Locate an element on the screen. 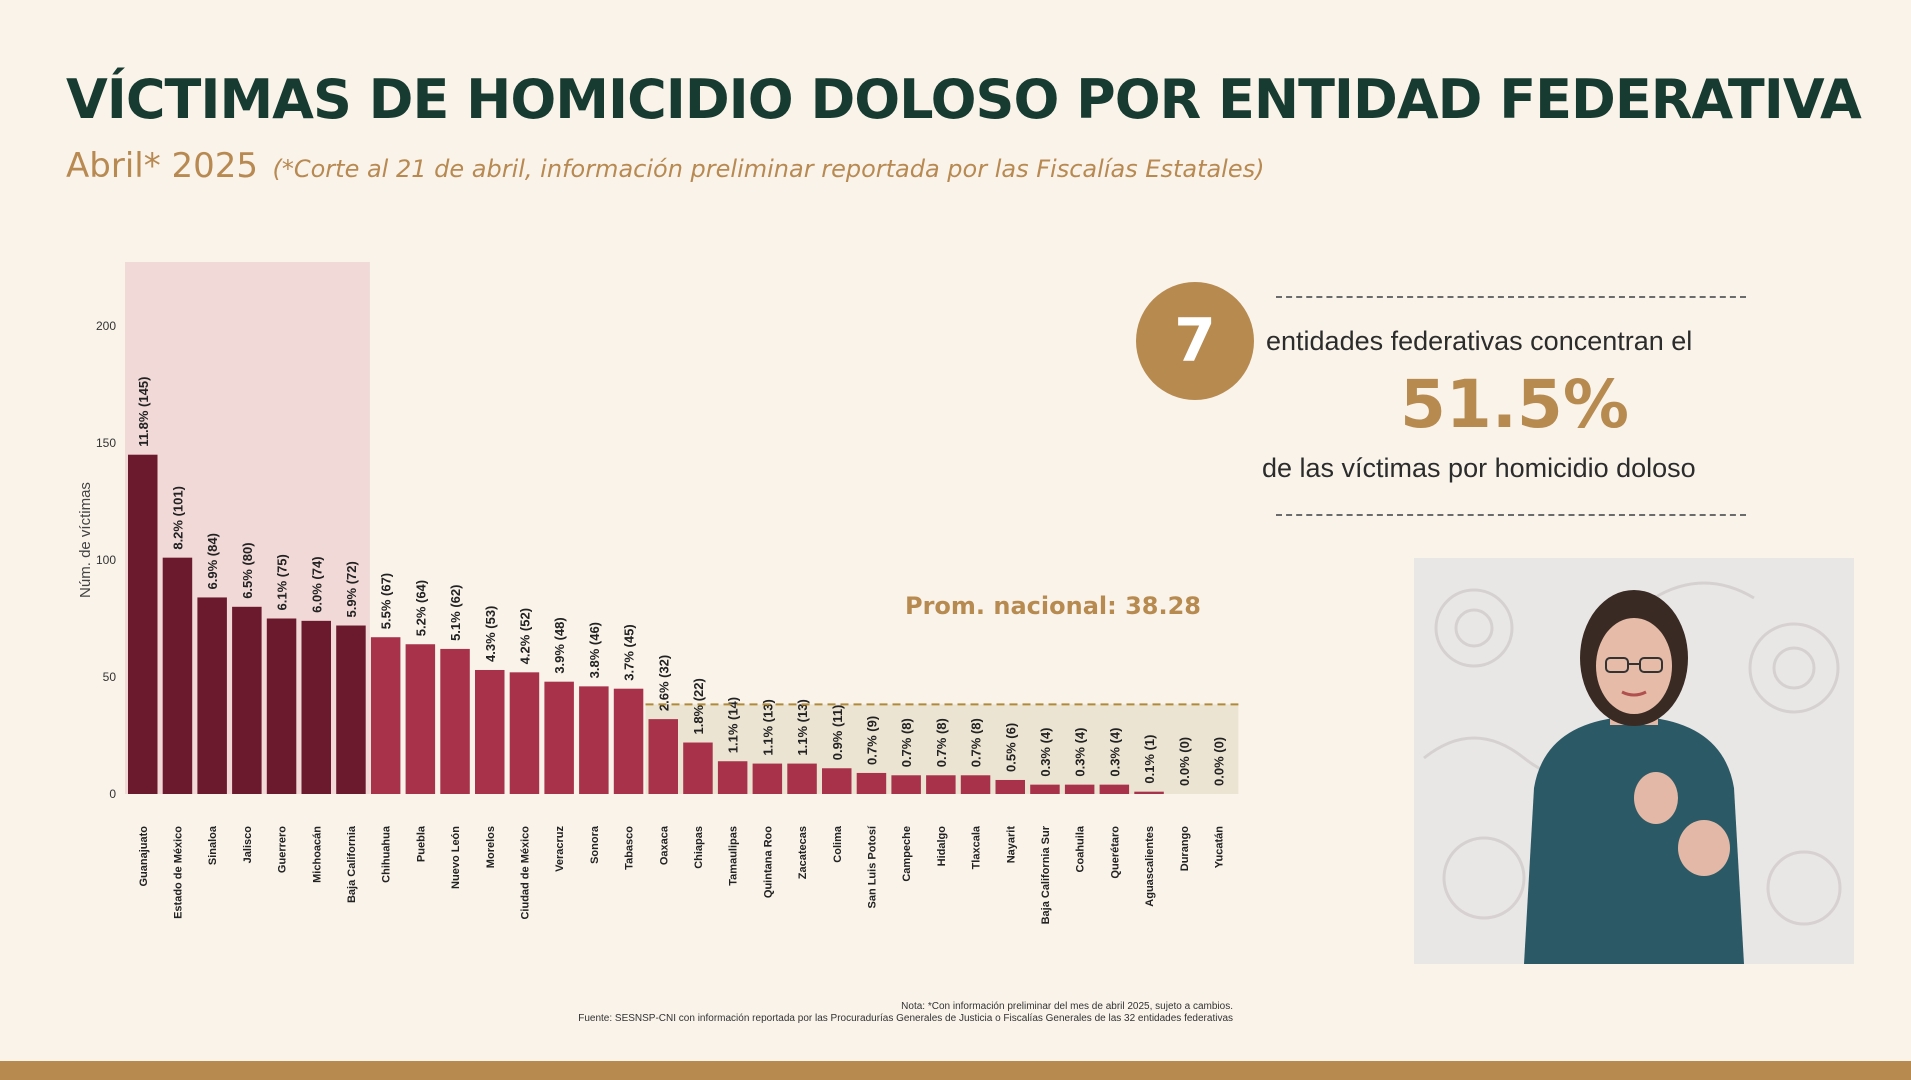  bar-value-label: 2.6% (32) is located at coordinates (663, 683).